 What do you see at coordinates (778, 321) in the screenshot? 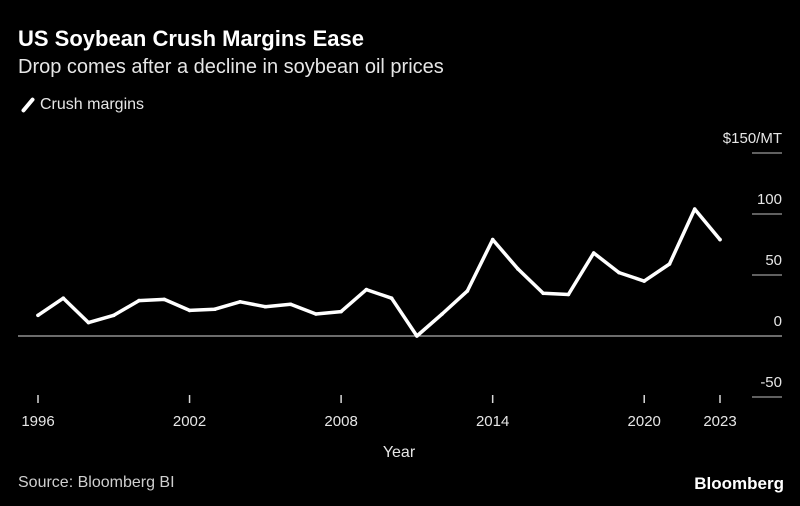
I see `y-tick-label: 0` at bounding box center [778, 321].